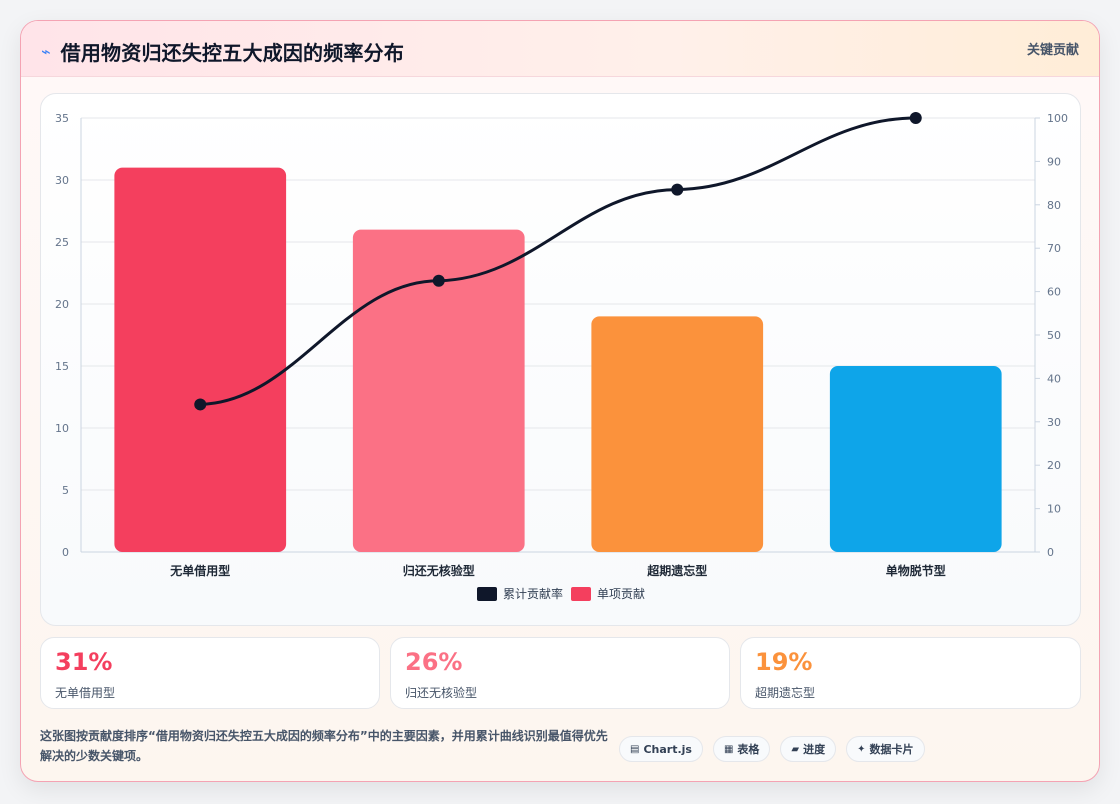 Image resolution: width=1120 pixels, height=804 pixels. Describe the element at coordinates (65, 490) in the screenshot. I see `left-axis-tick-label: 5` at that location.